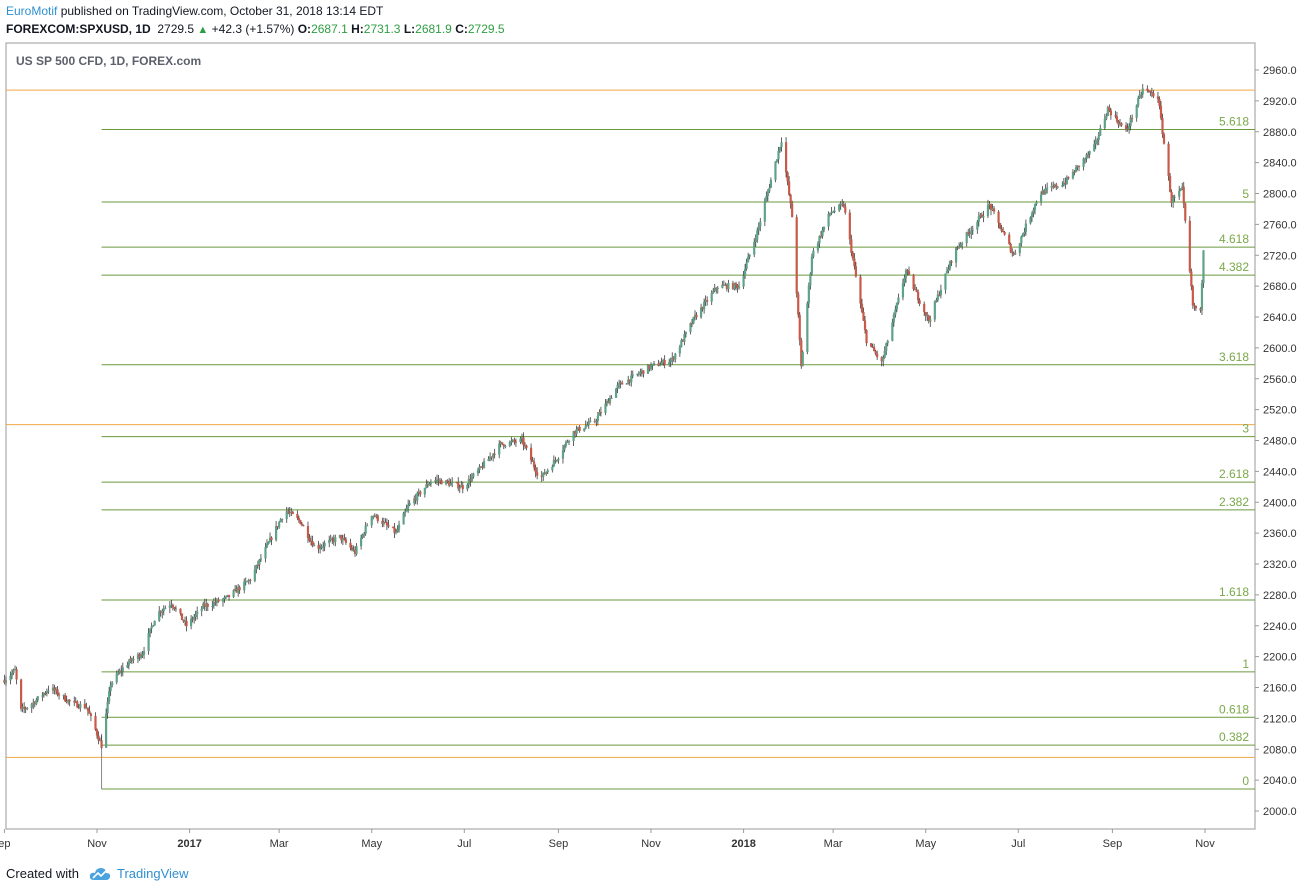 This screenshot has height=892, width=1307. Describe the element at coordinates (1280, 627) in the screenshot. I see `y-tick-label: 2240.0` at that location.